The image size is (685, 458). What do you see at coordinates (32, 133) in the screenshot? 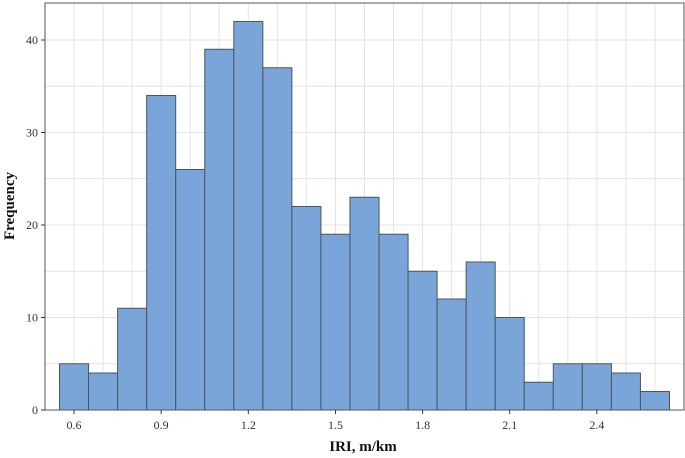
I see `y-tick-label: 30` at bounding box center [32, 133].